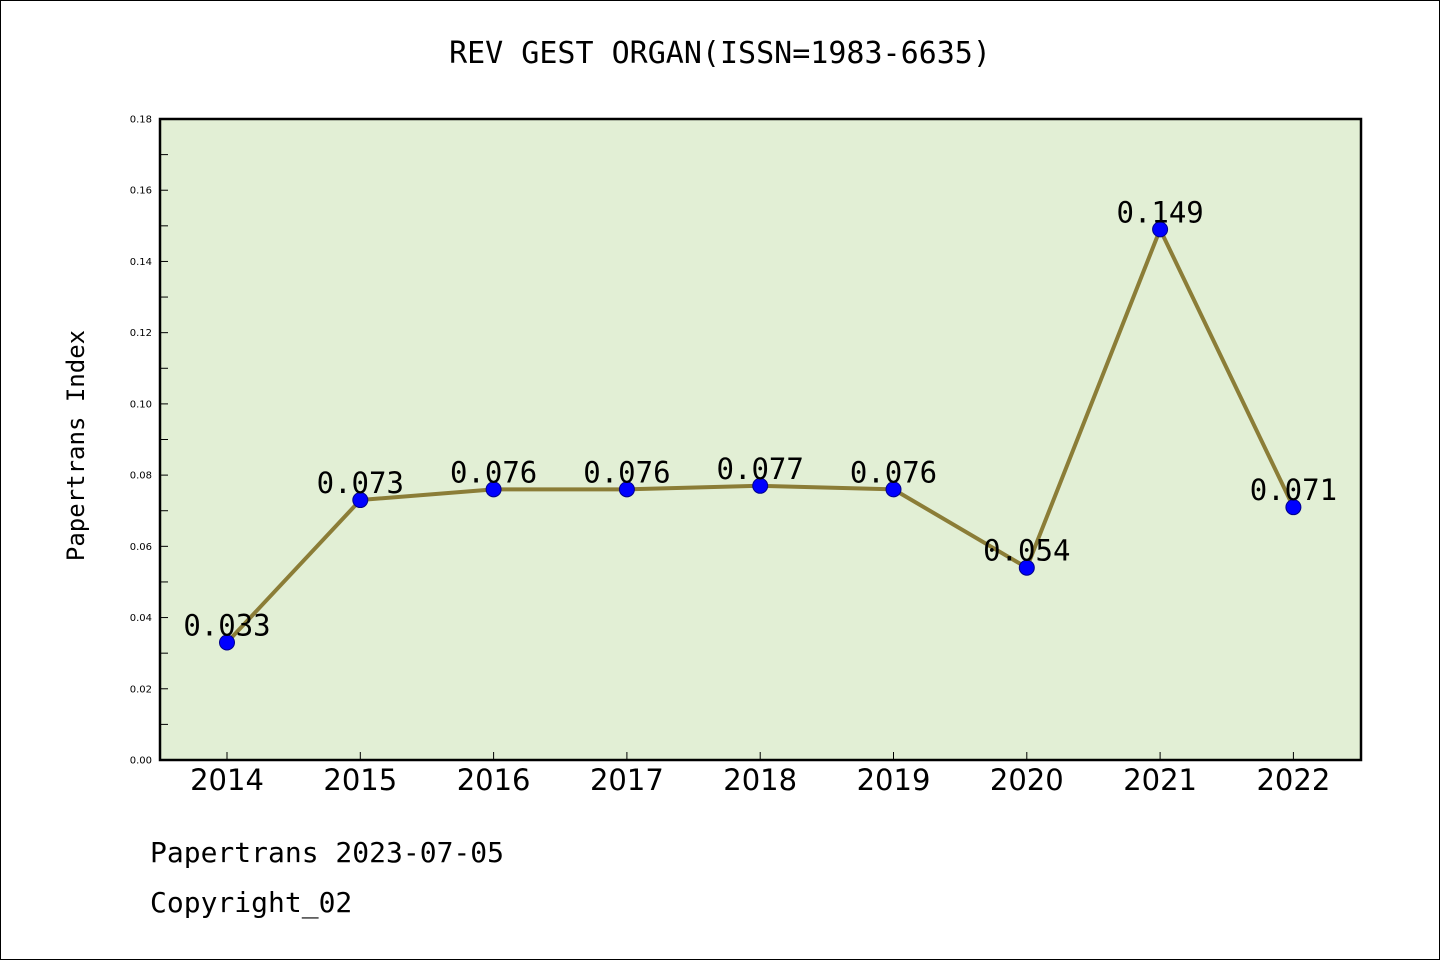 The width and height of the screenshot is (1440, 960). I want to click on x-tick-label: 2014, so click(227, 780).